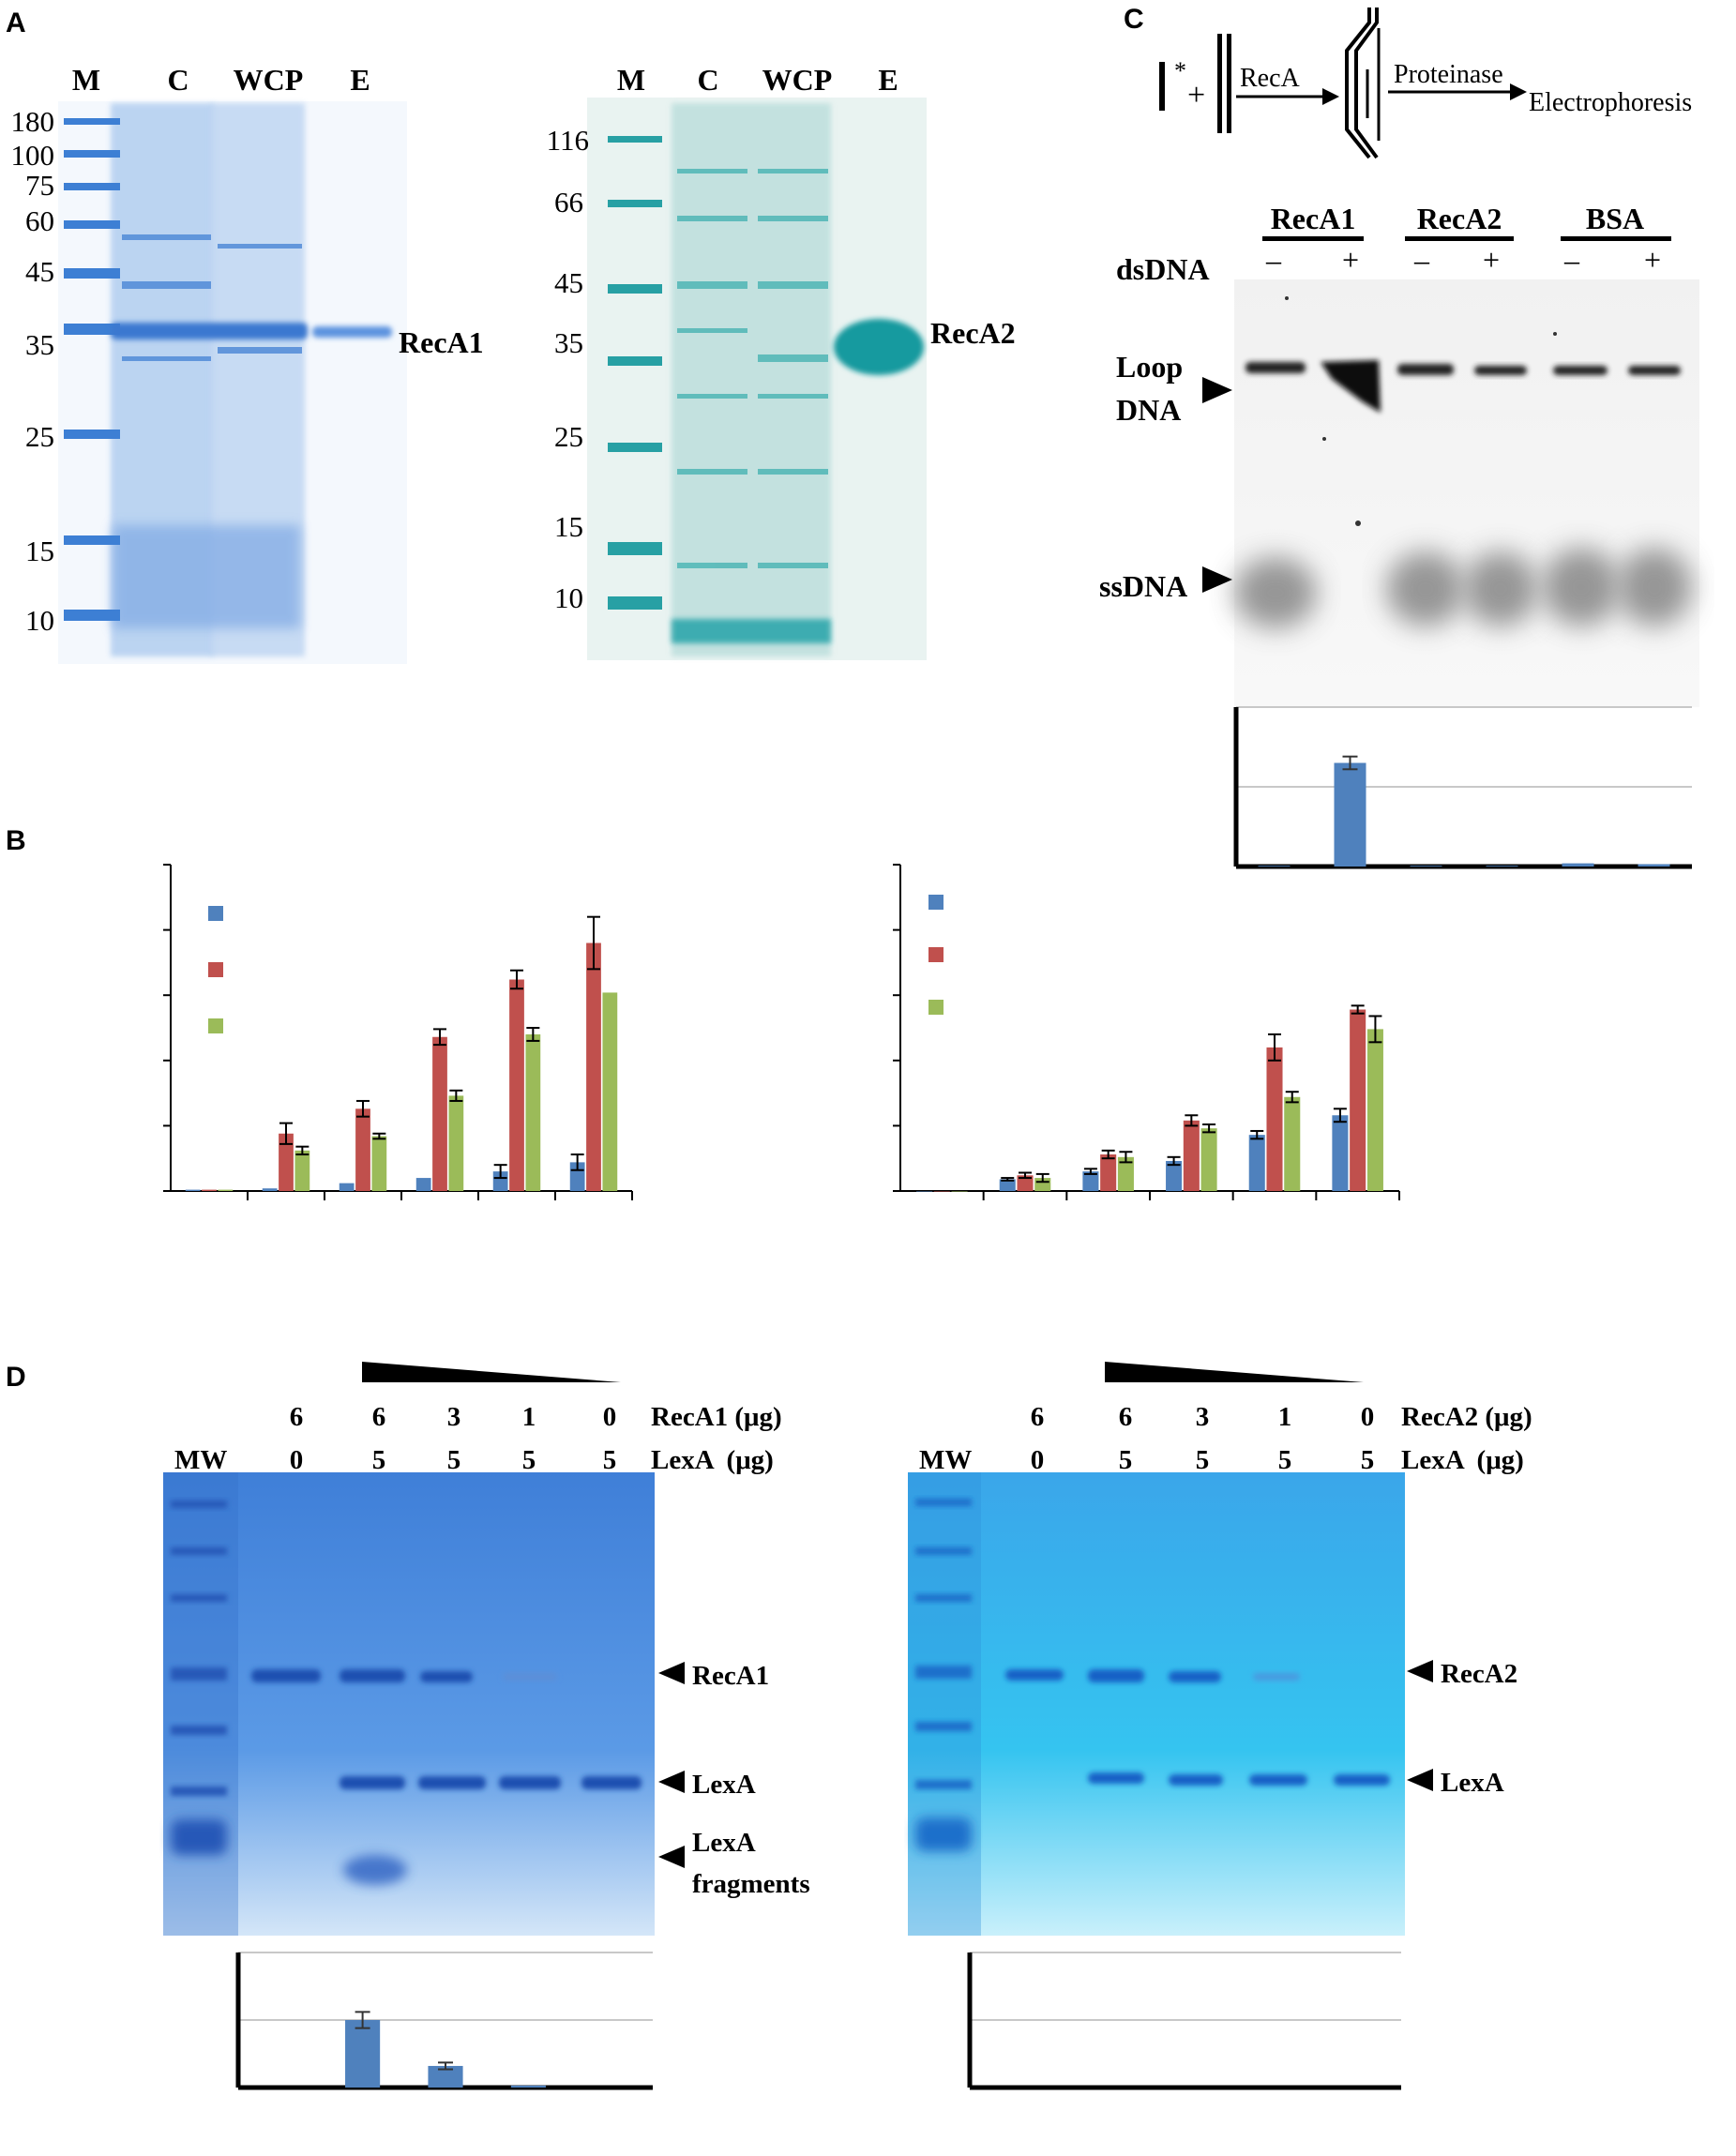  Describe the element at coordinates (707, 80) in the screenshot. I see `gel-a2-lane-label: C` at that location.